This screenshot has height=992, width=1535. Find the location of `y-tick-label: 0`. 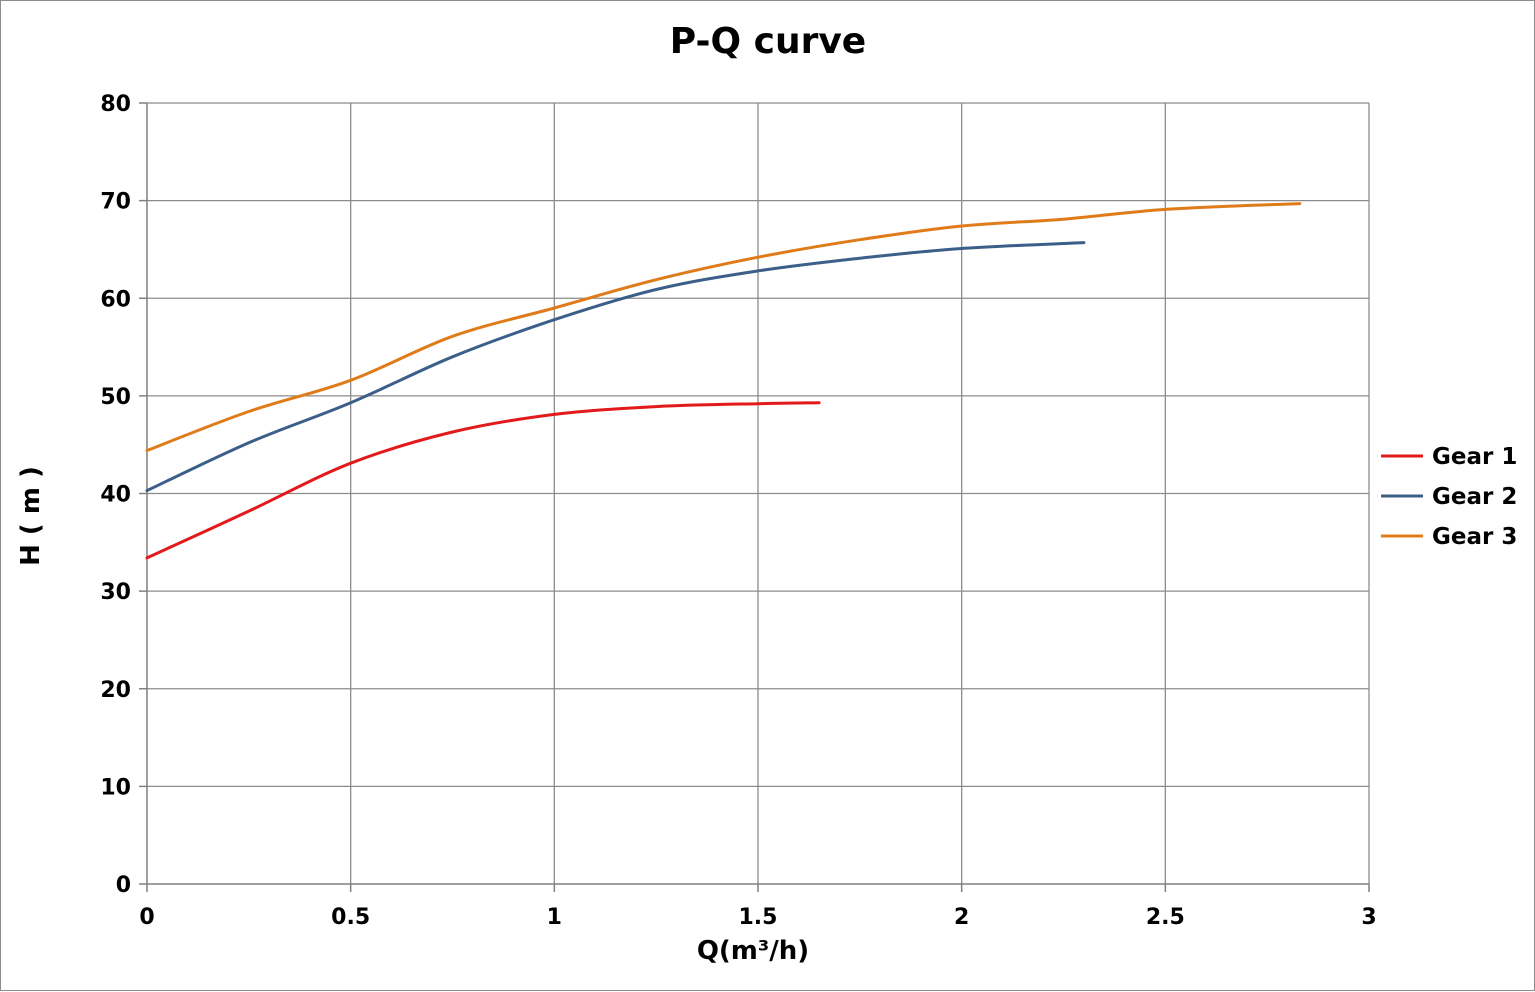

y-tick-label: 0 is located at coordinates (123, 885).